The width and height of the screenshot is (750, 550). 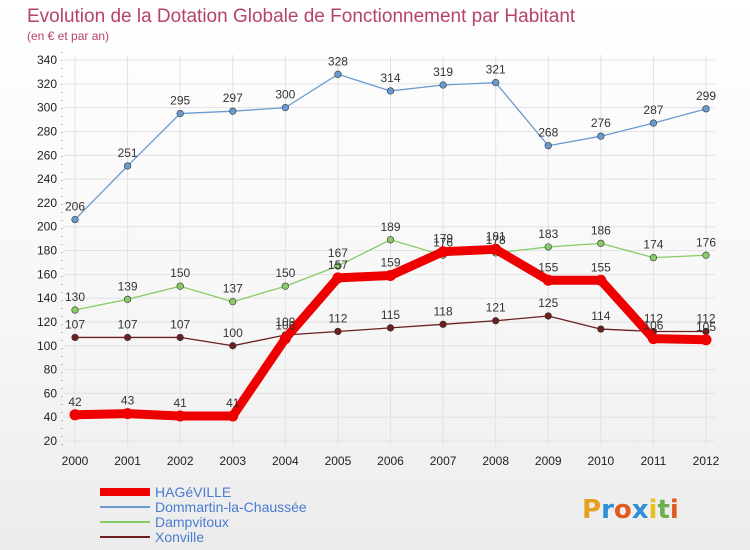 What do you see at coordinates (548, 234) in the screenshot?
I see `data-label: 183` at bounding box center [548, 234].